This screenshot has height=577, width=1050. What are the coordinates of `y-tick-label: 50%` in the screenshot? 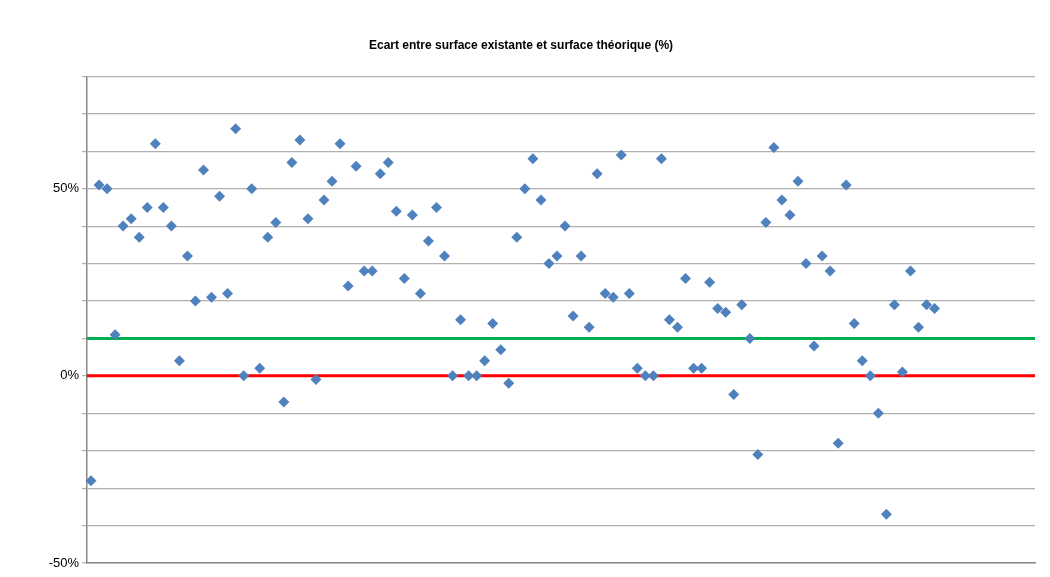 It's located at (66, 188).